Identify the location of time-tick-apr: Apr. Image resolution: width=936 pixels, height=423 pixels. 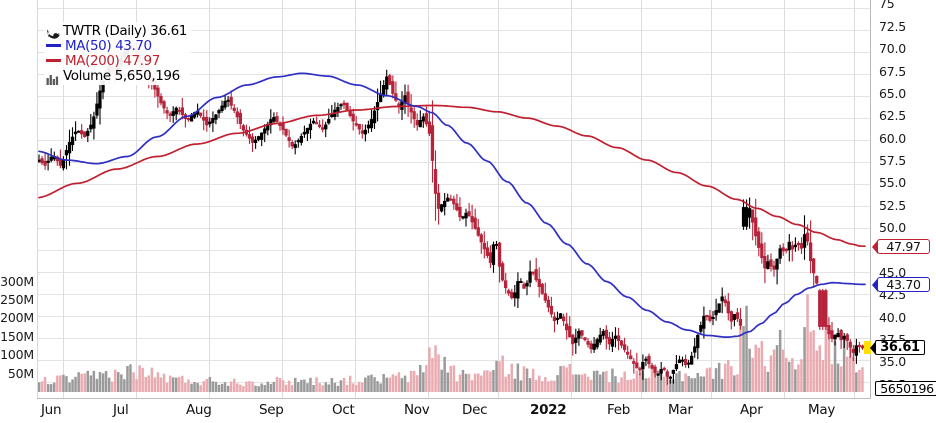
(751, 410).